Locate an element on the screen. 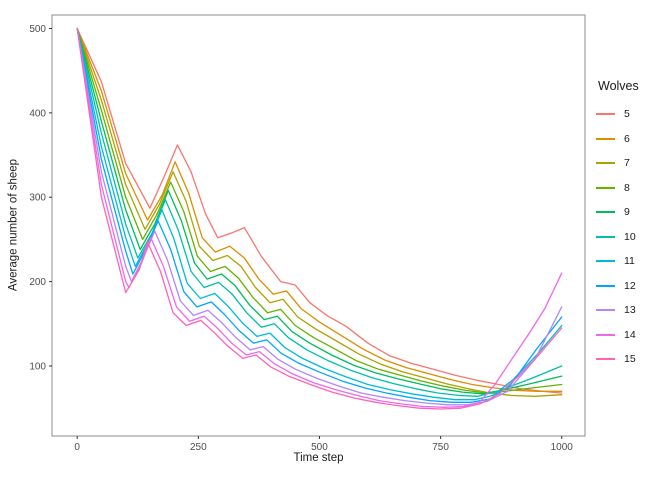  y-tick-label: 400 is located at coordinates (37, 113).